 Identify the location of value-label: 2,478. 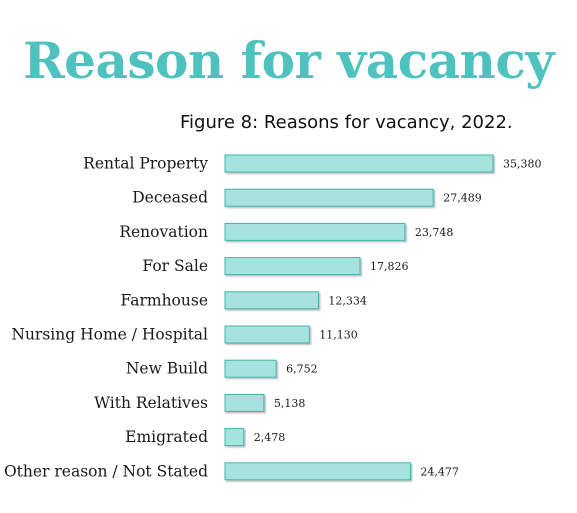
(270, 437).